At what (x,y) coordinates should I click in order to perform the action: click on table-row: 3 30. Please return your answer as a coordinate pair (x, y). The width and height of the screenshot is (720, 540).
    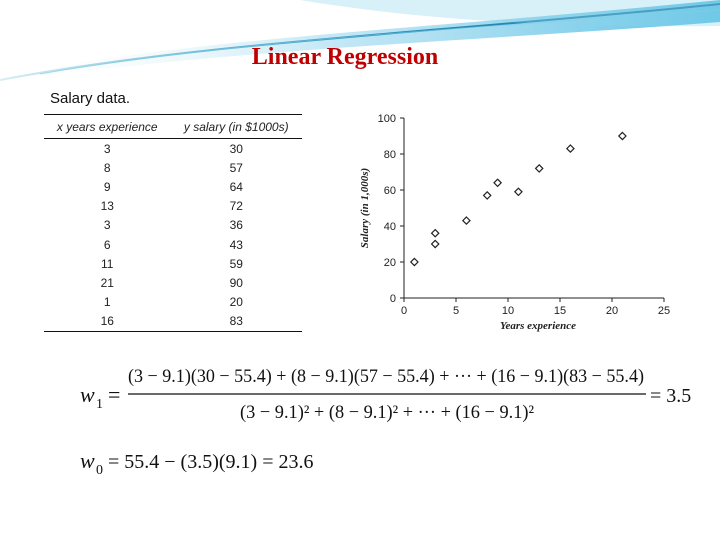
    Looking at the image, I should click on (173, 149).